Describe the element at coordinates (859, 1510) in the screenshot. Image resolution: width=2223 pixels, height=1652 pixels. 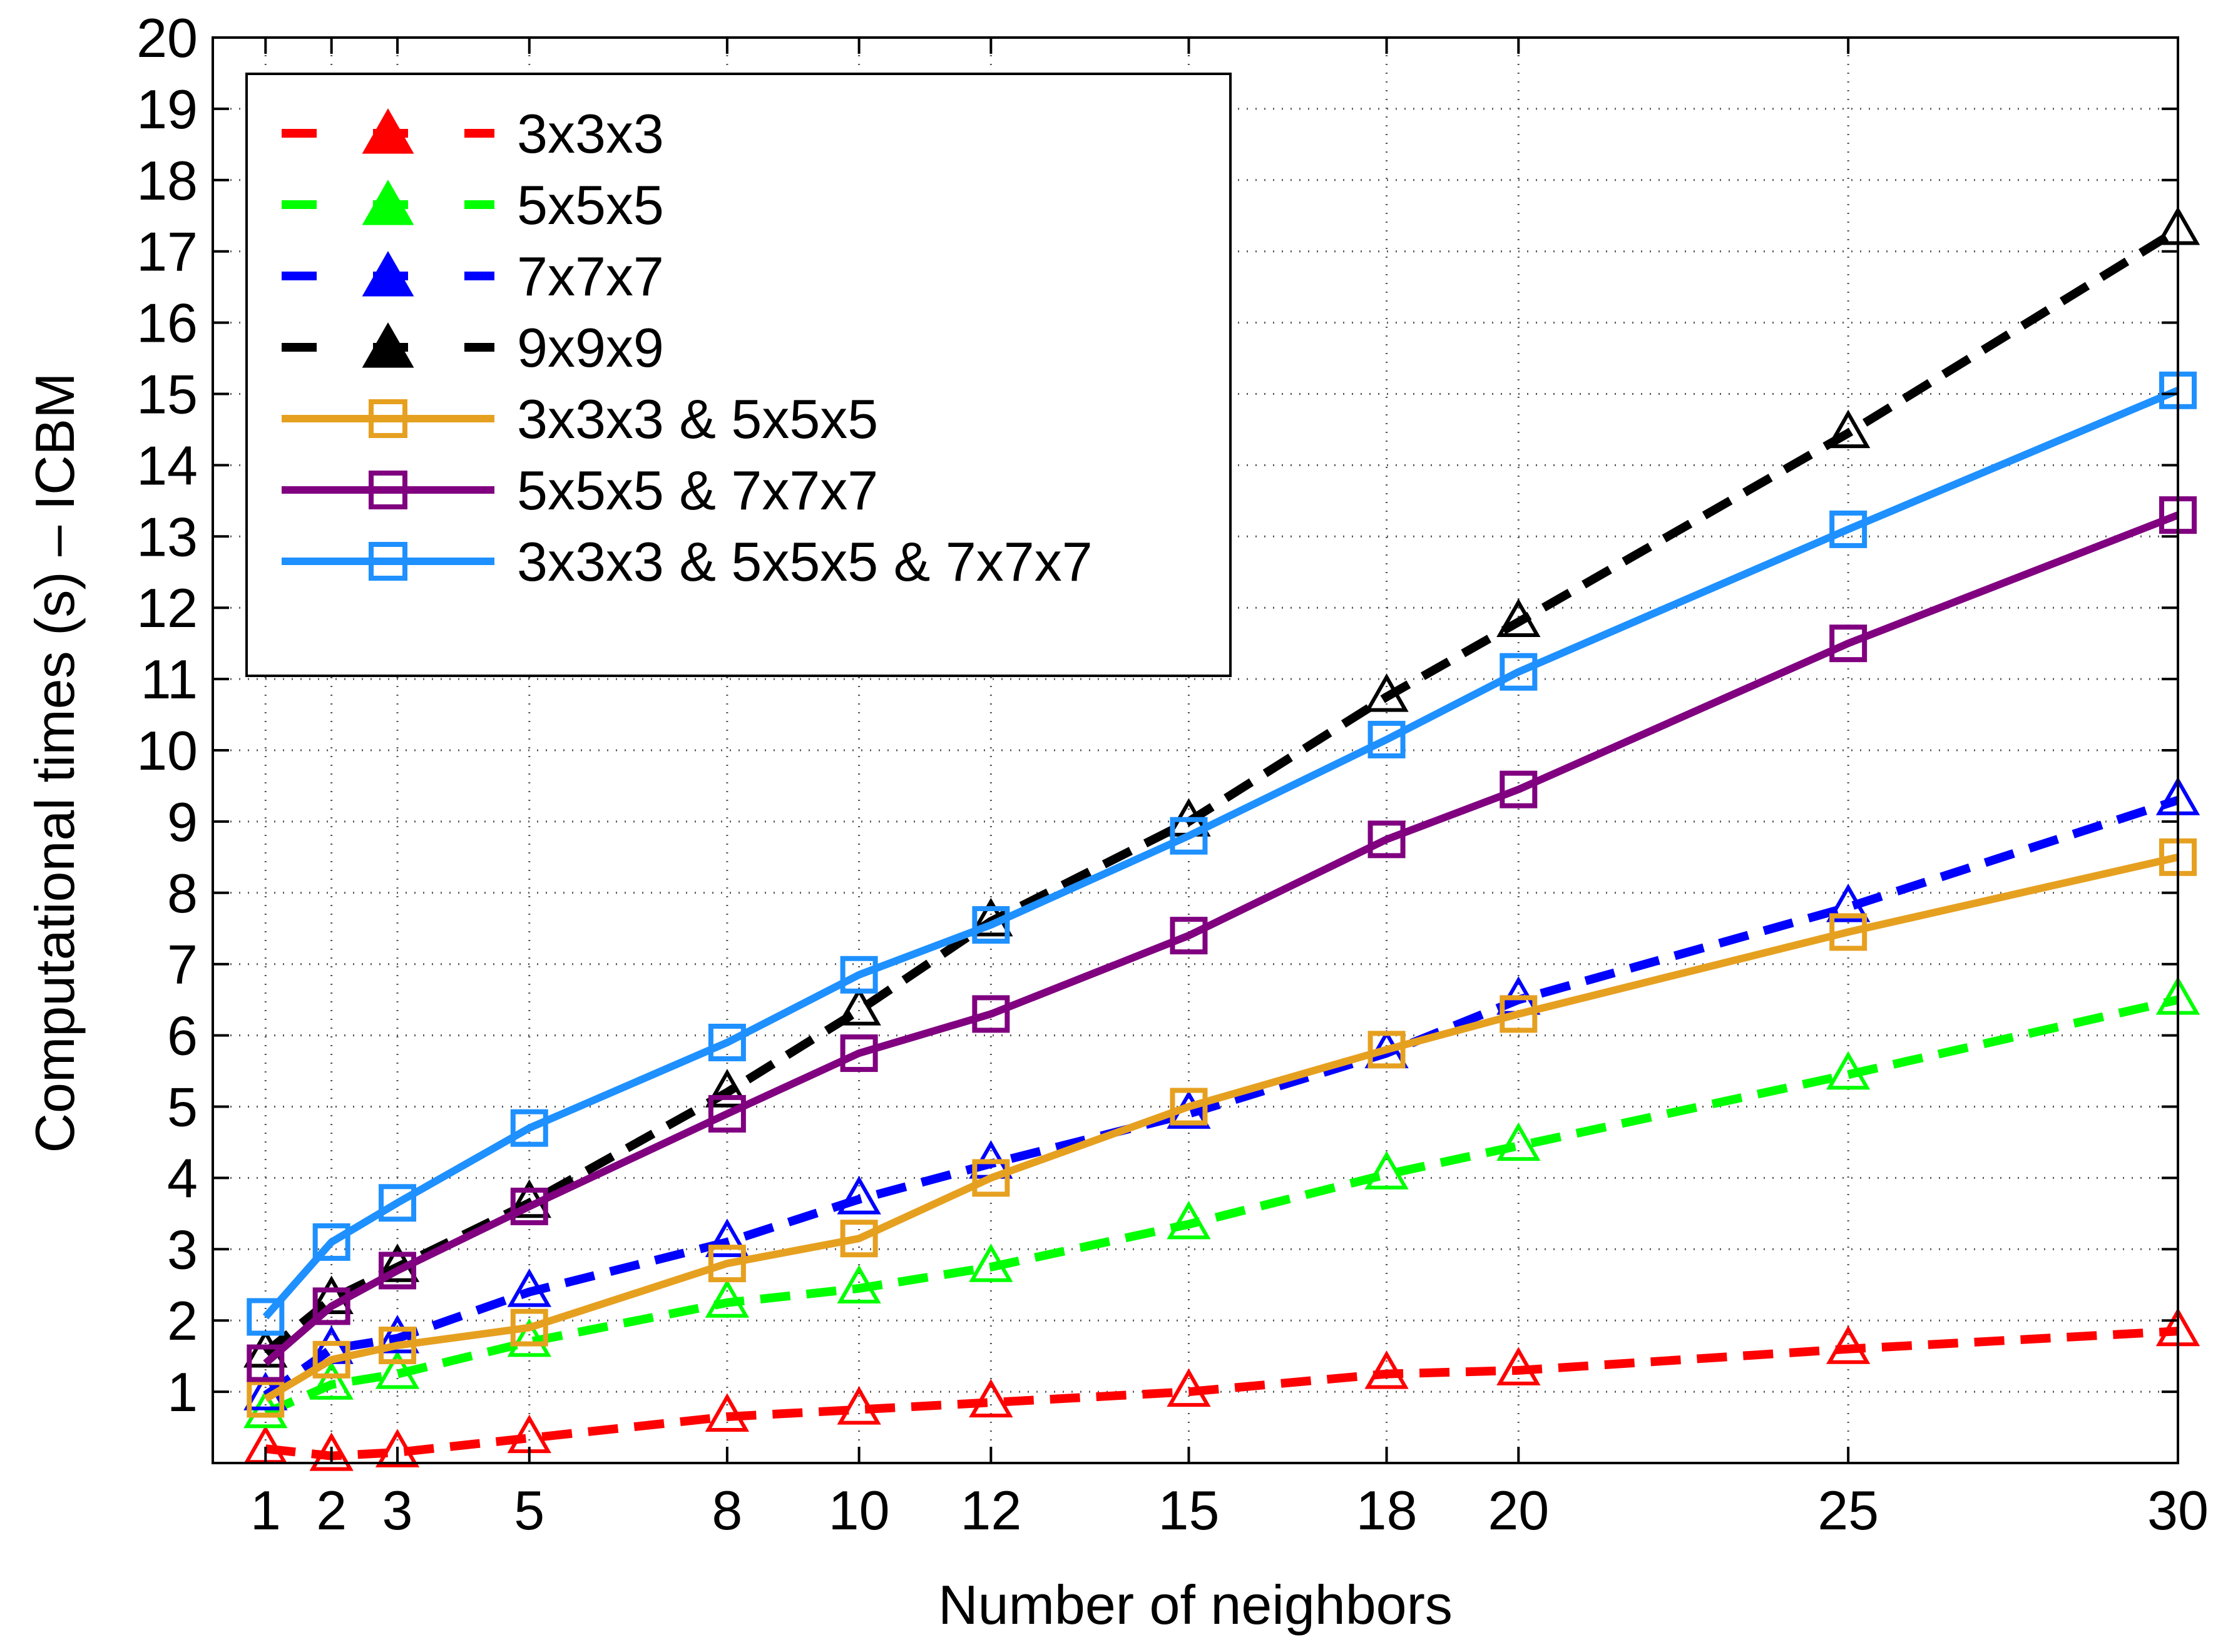
I see `x-tick-label: 10` at that location.